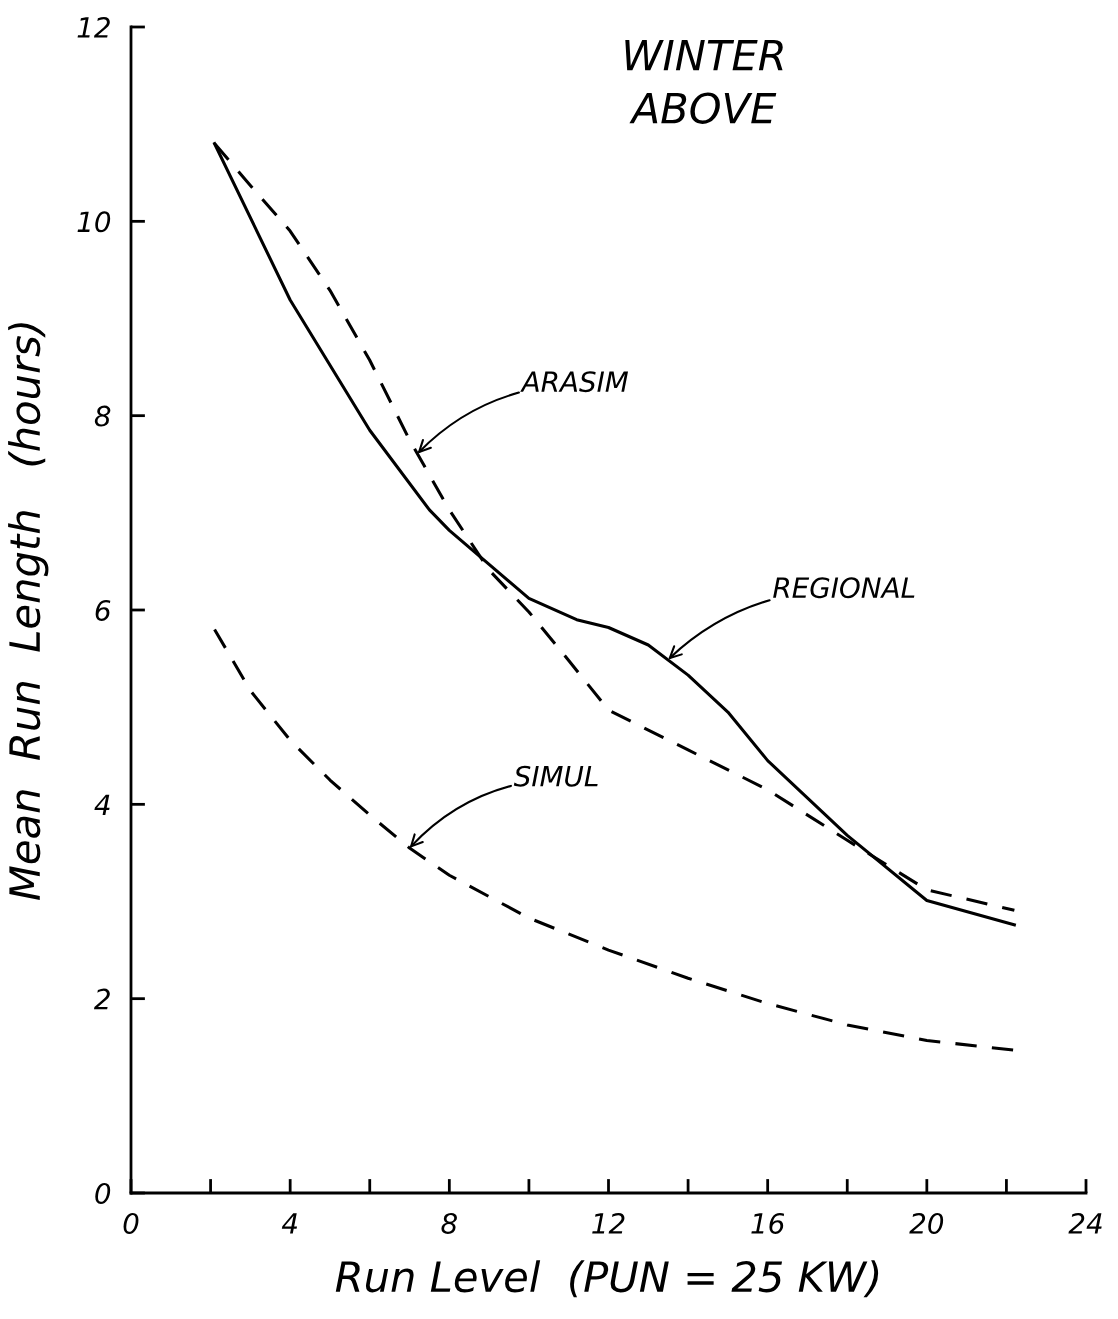 This screenshot has width=1118, height=1319. Describe the element at coordinates (1085, 1223) in the screenshot. I see `x-tick-label: 24` at that location.